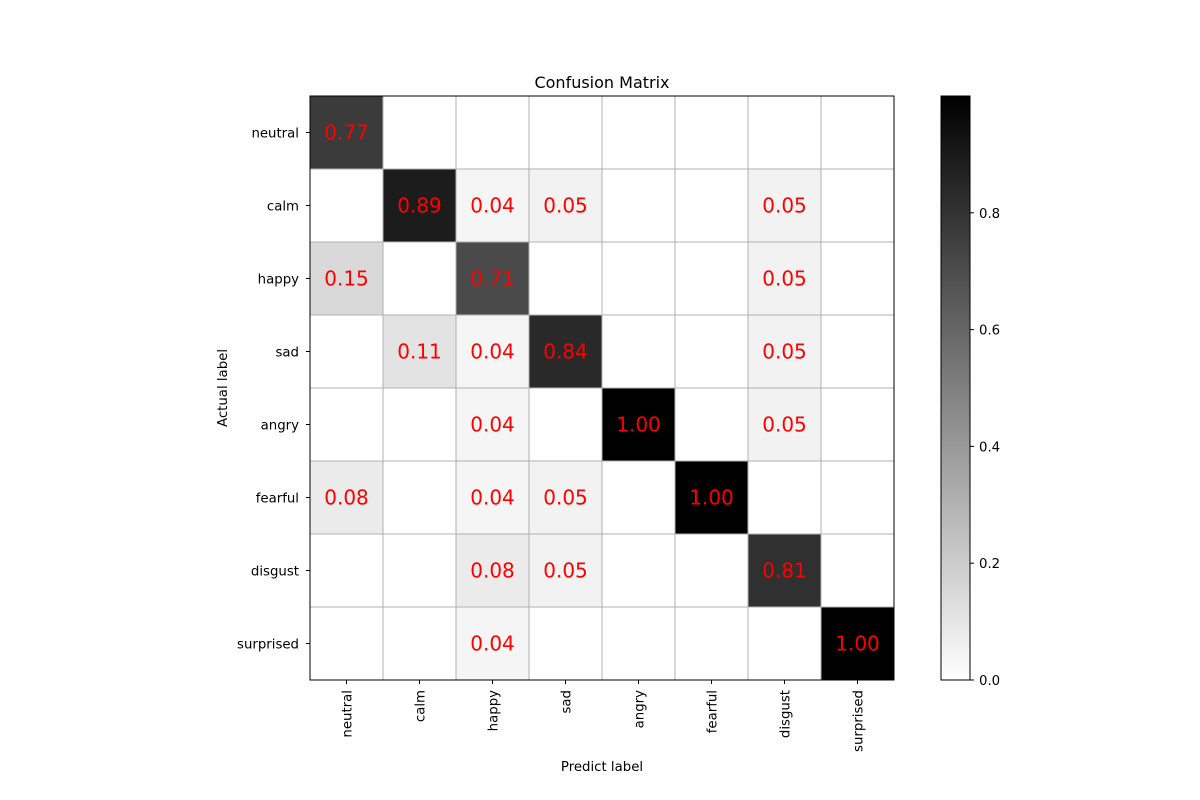  I want to click on x-tick-label: happy, so click(494, 710).